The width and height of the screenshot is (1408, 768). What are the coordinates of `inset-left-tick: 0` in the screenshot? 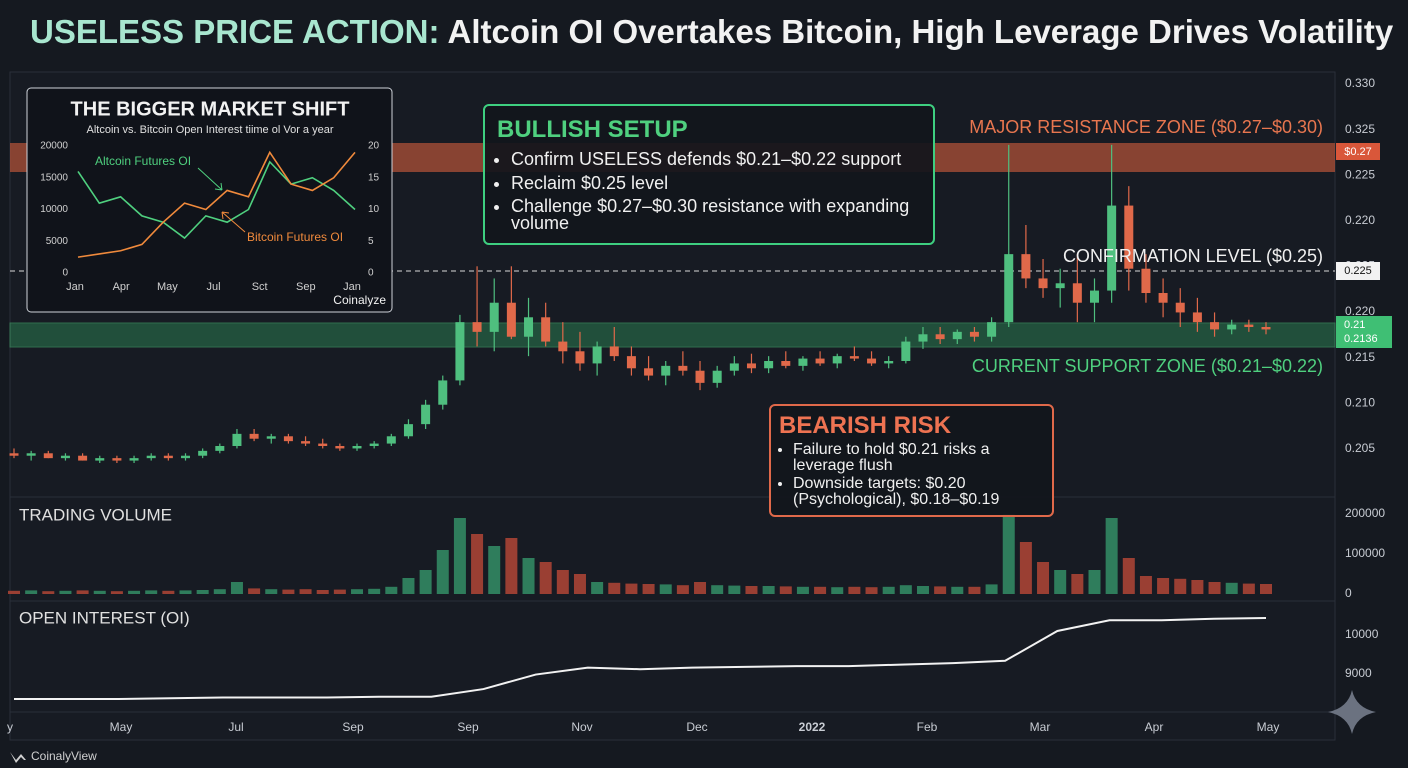 It's located at (65, 273).